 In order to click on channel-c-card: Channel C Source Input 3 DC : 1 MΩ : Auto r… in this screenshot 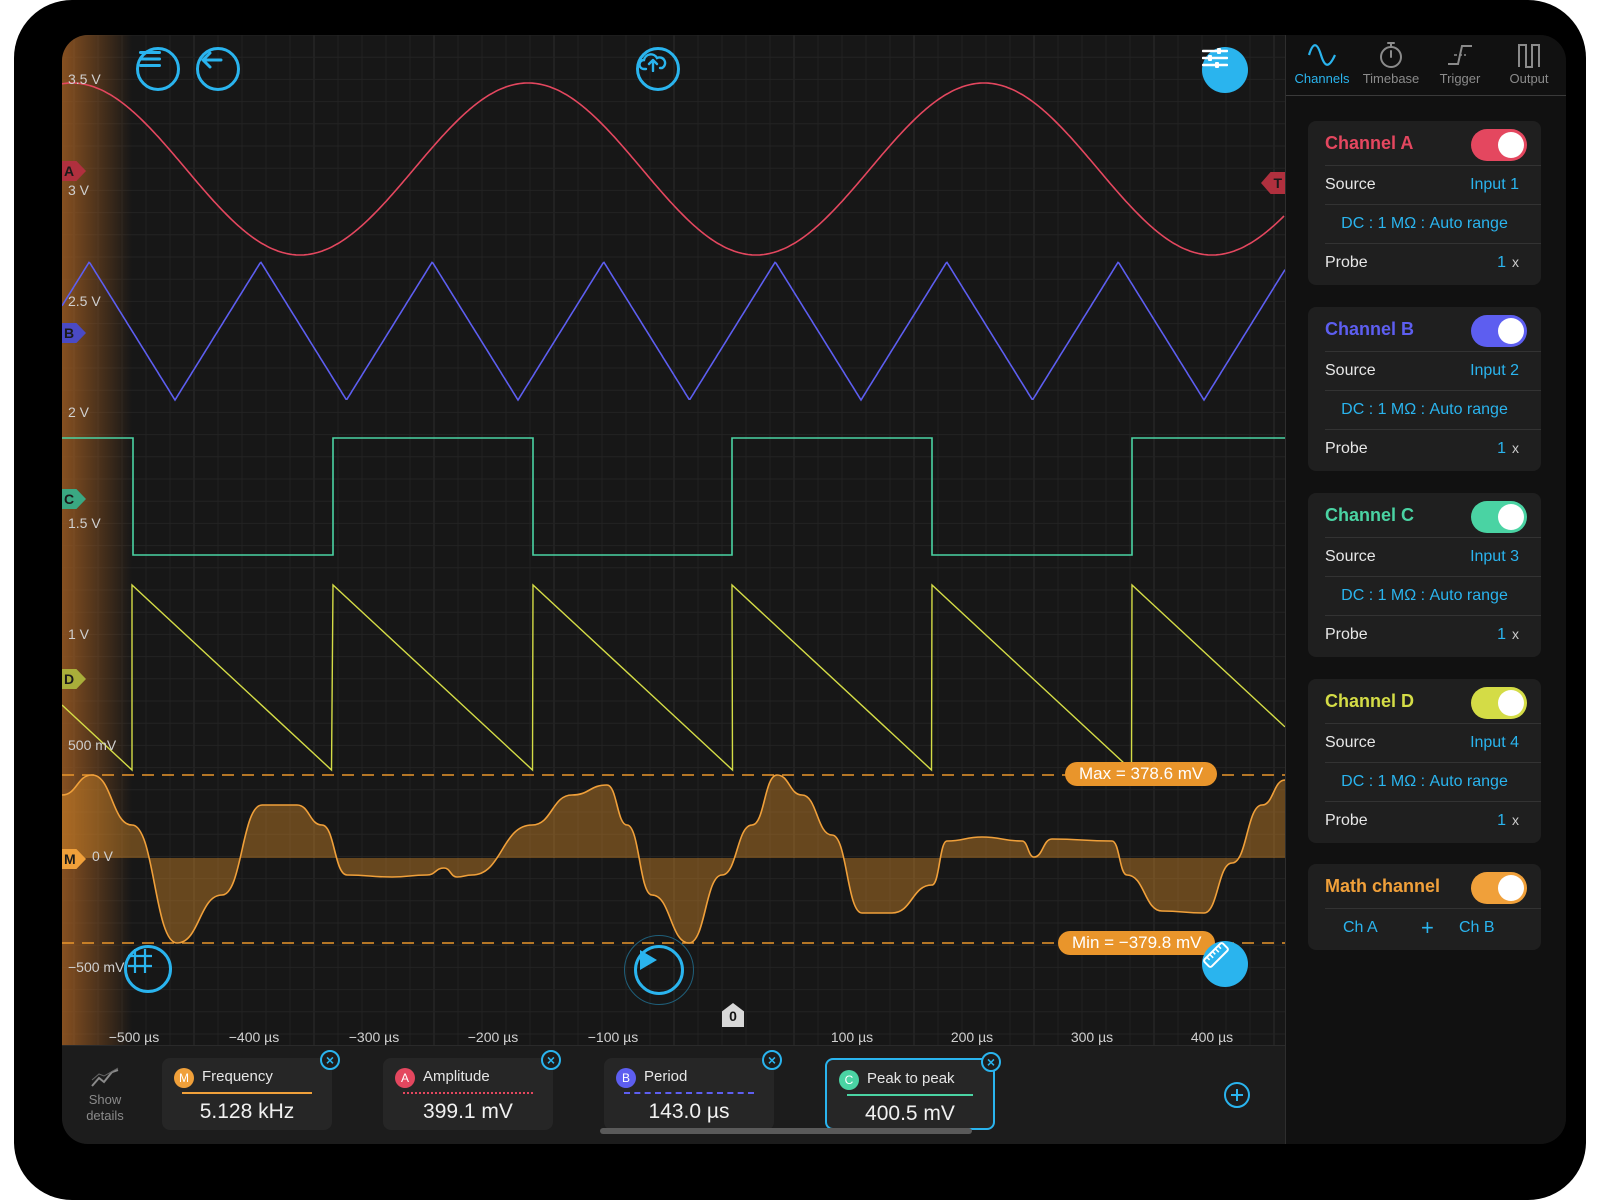, I will do `click(1424, 575)`.